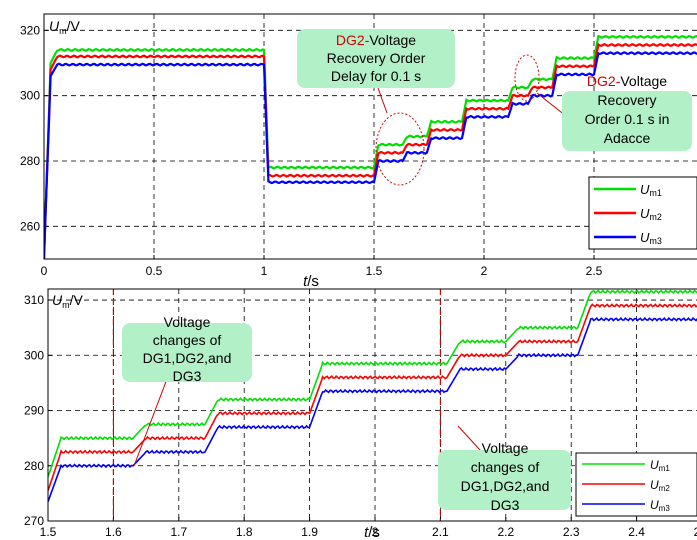 The height and width of the screenshot is (540, 697). I want to click on top-callout-1-line-3: Delay for 0.1 s, so click(376, 76).